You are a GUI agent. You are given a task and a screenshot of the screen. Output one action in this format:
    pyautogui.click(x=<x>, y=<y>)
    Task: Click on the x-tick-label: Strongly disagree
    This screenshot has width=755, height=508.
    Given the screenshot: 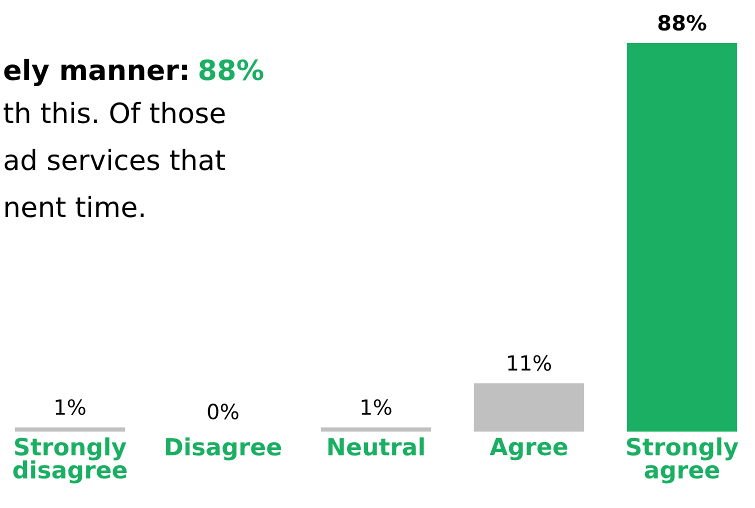 What is the action you would take?
    pyautogui.click(x=70, y=460)
    